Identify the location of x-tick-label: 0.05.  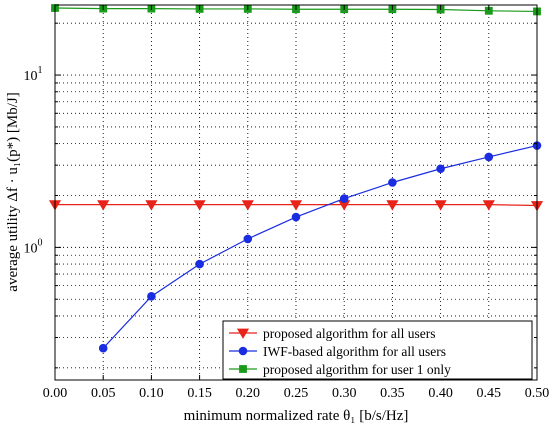
(103, 393).